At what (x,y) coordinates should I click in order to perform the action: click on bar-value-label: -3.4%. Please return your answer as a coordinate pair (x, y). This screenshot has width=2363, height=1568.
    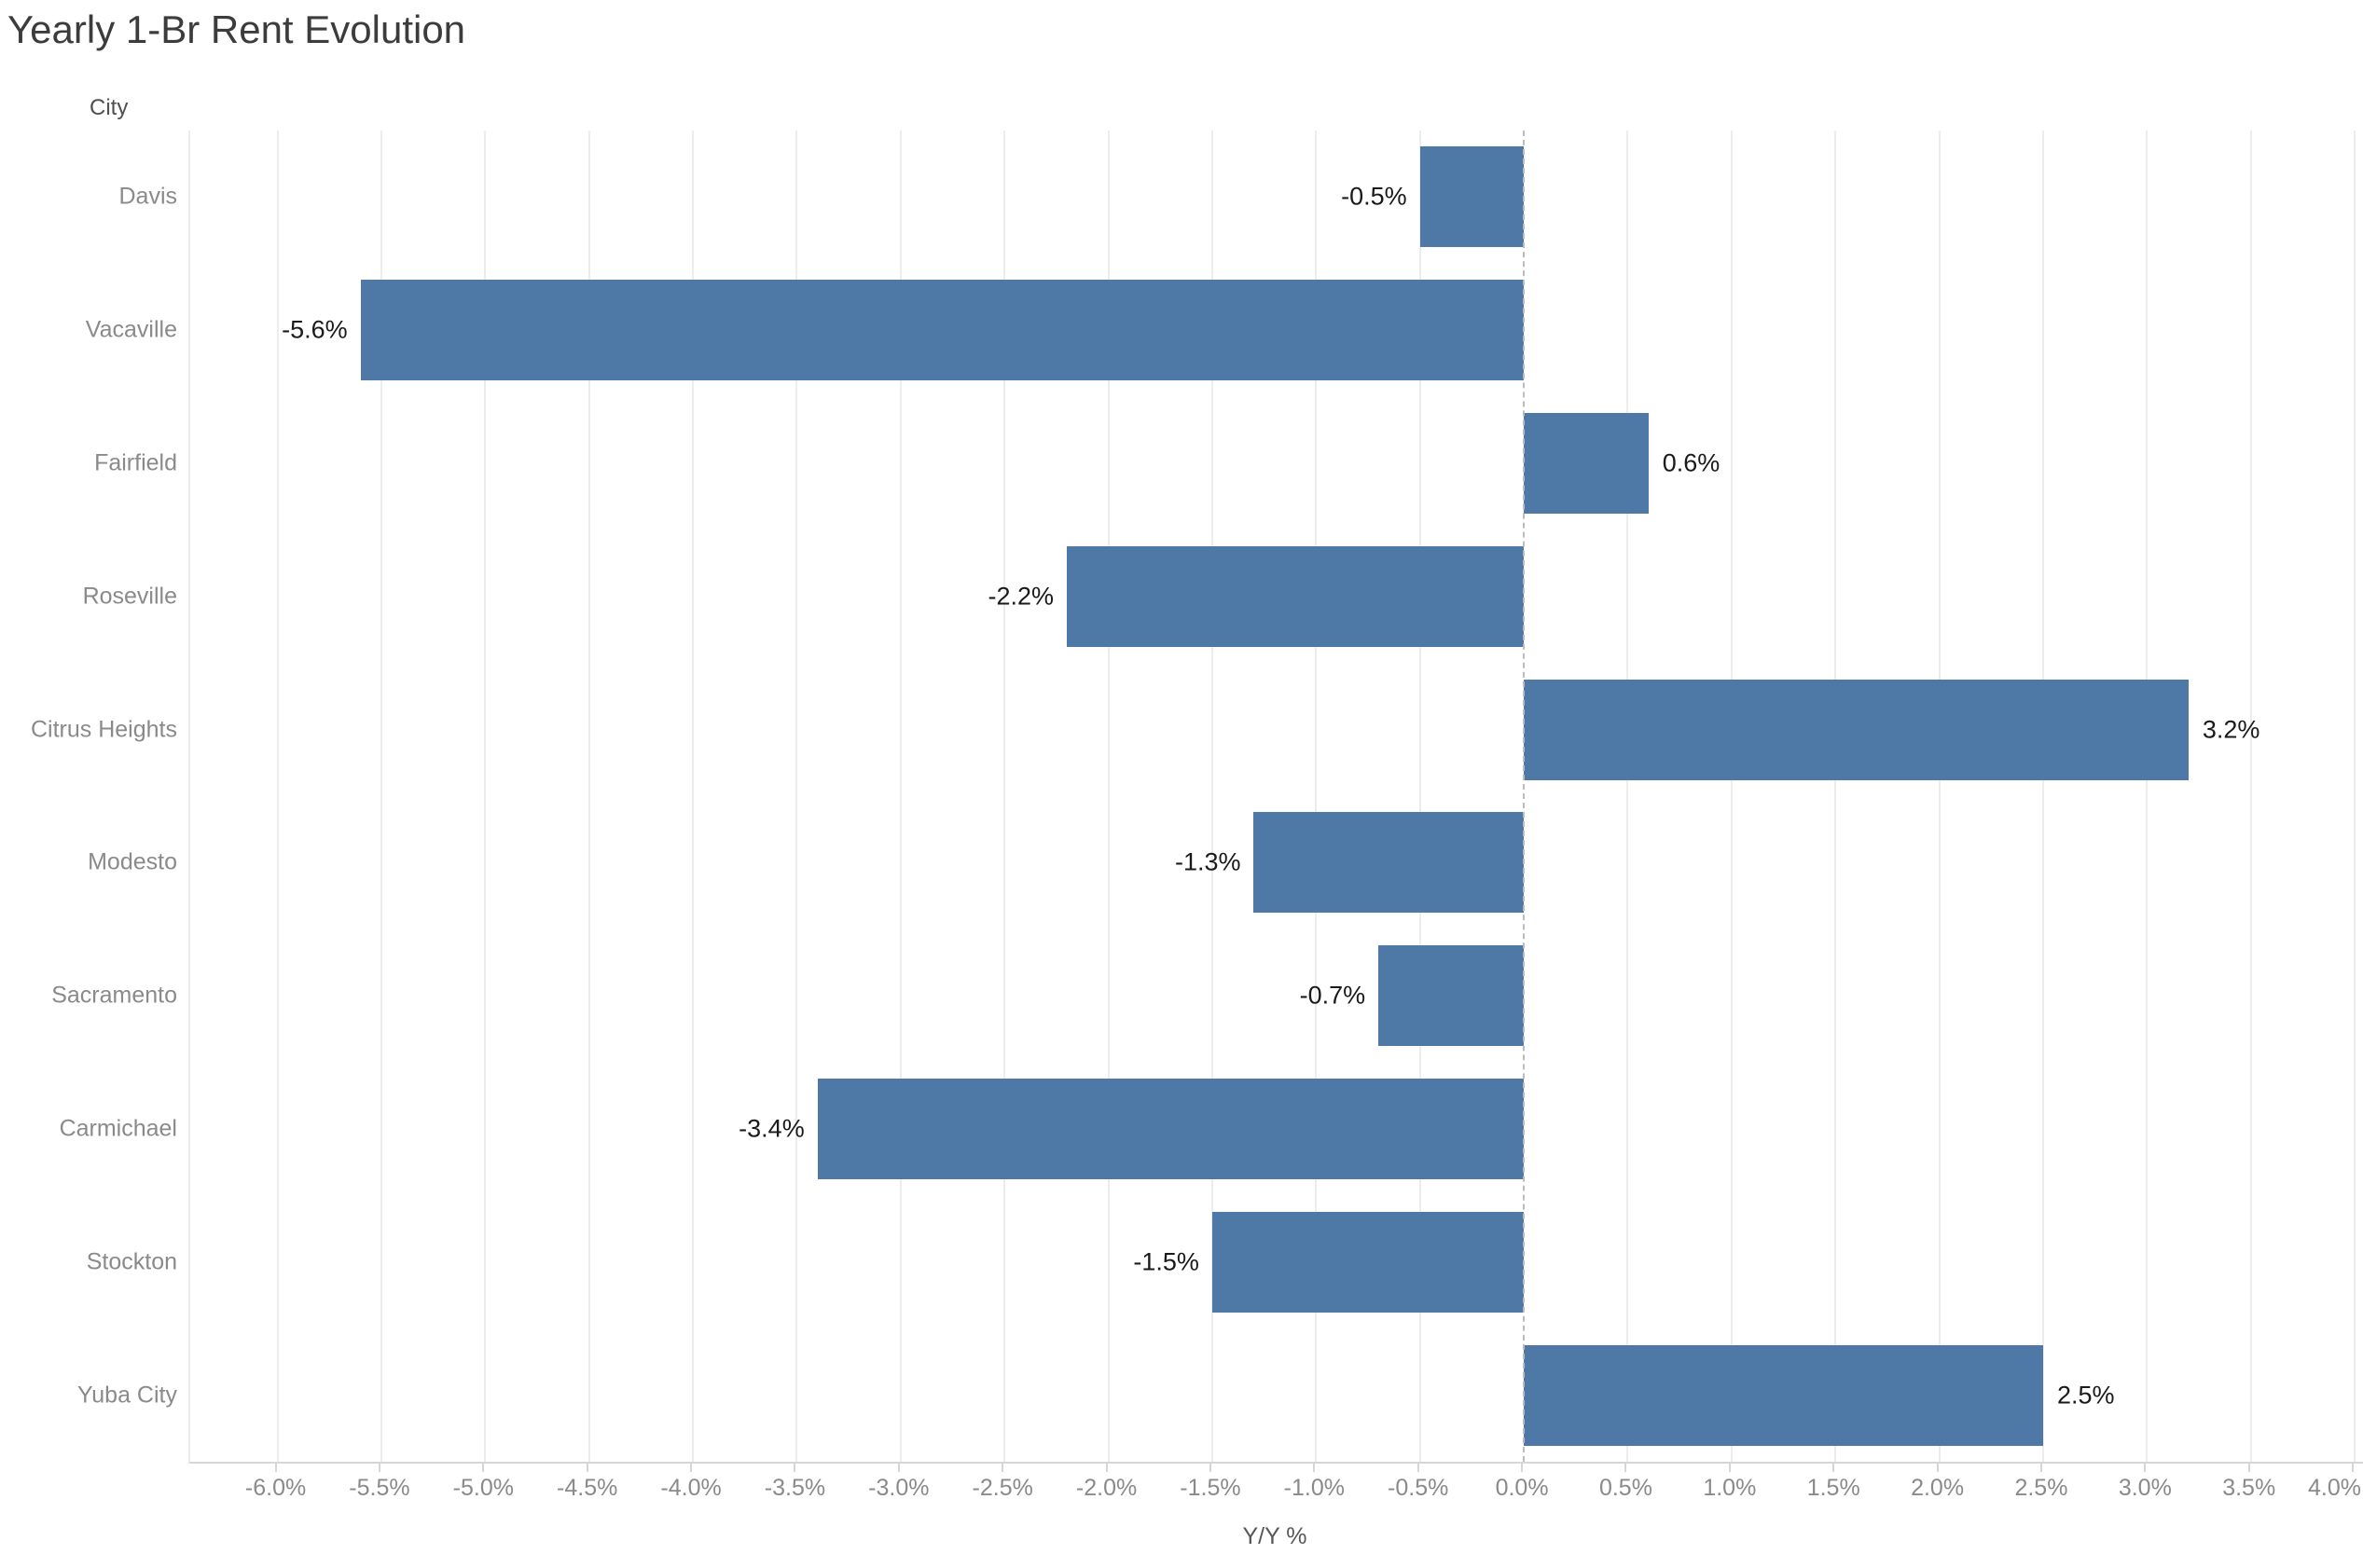
    Looking at the image, I should click on (772, 1128).